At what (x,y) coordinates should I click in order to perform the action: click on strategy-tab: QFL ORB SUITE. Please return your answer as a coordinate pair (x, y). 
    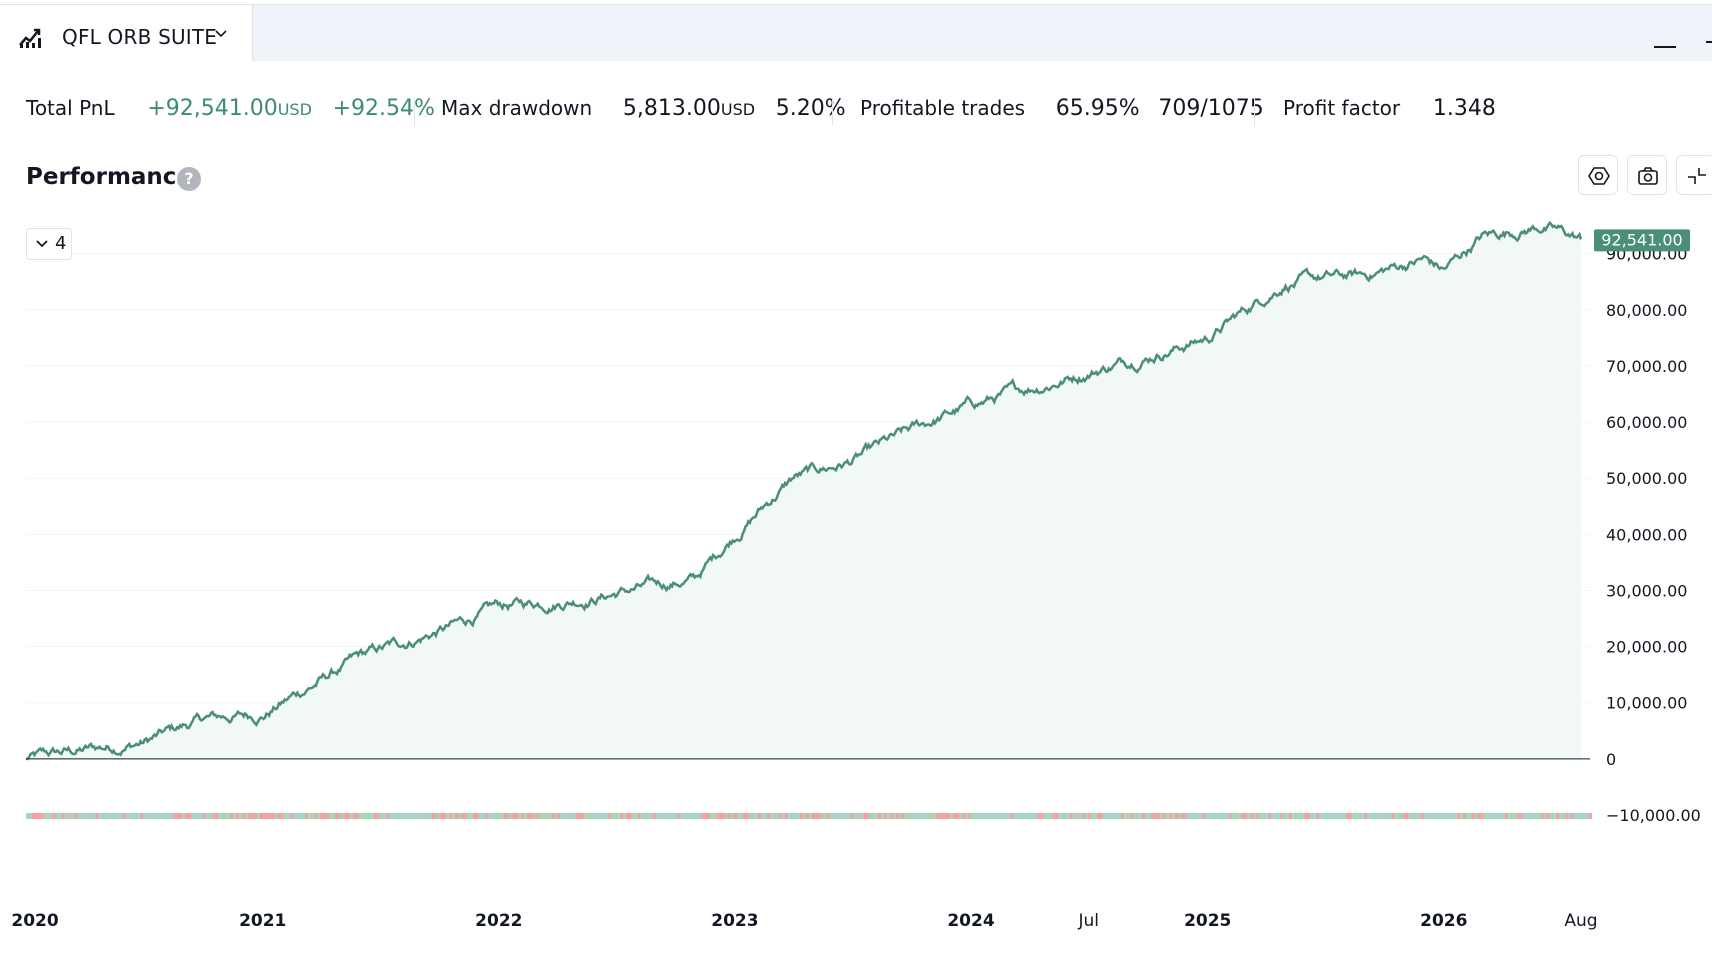
    Looking at the image, I should click on (126, 33).